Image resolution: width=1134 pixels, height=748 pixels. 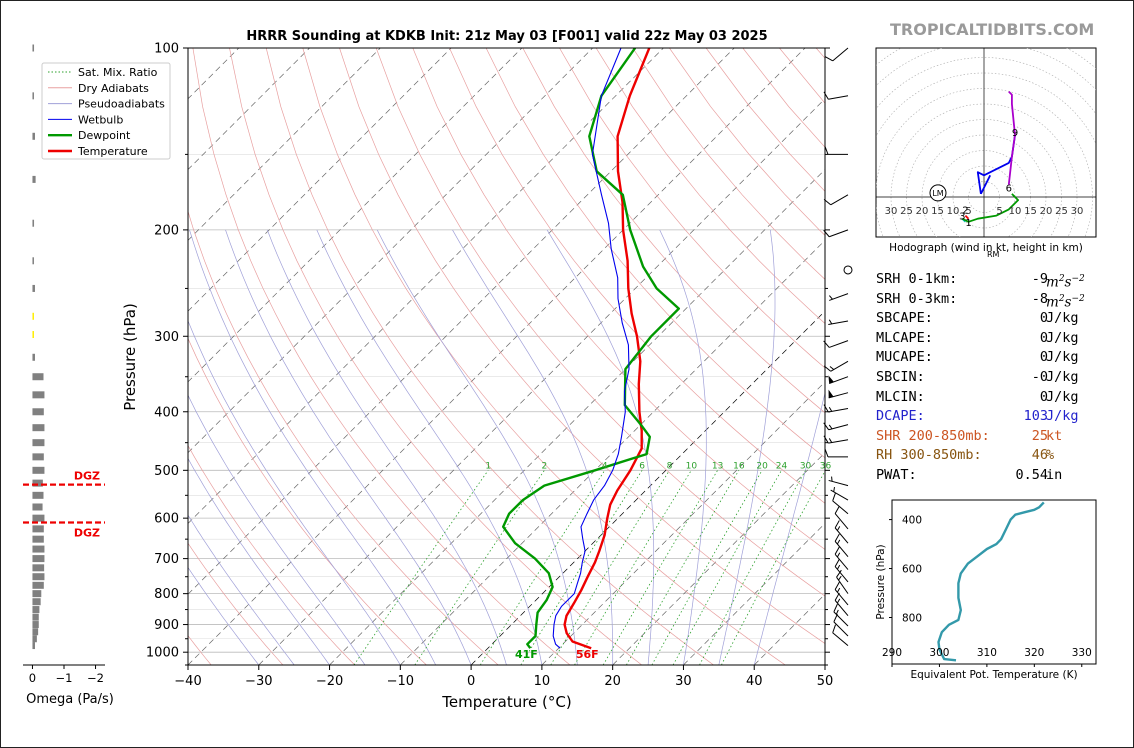 What do you see at coordinates (904, 337) in the screenshot?
I see `stat-label: MLCAPE:` at bounding box center [904, 337].